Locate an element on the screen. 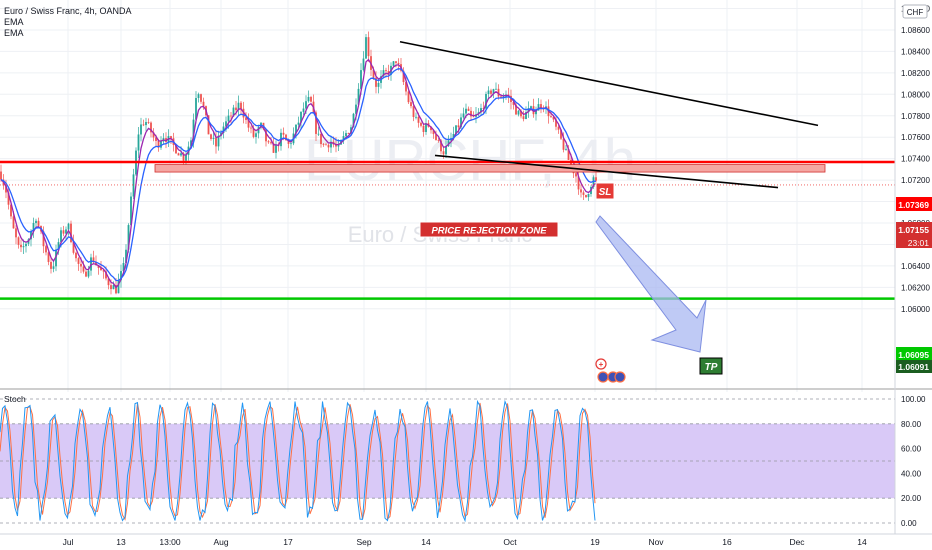  currency-button: CHF is located at coordinates (915, 11).